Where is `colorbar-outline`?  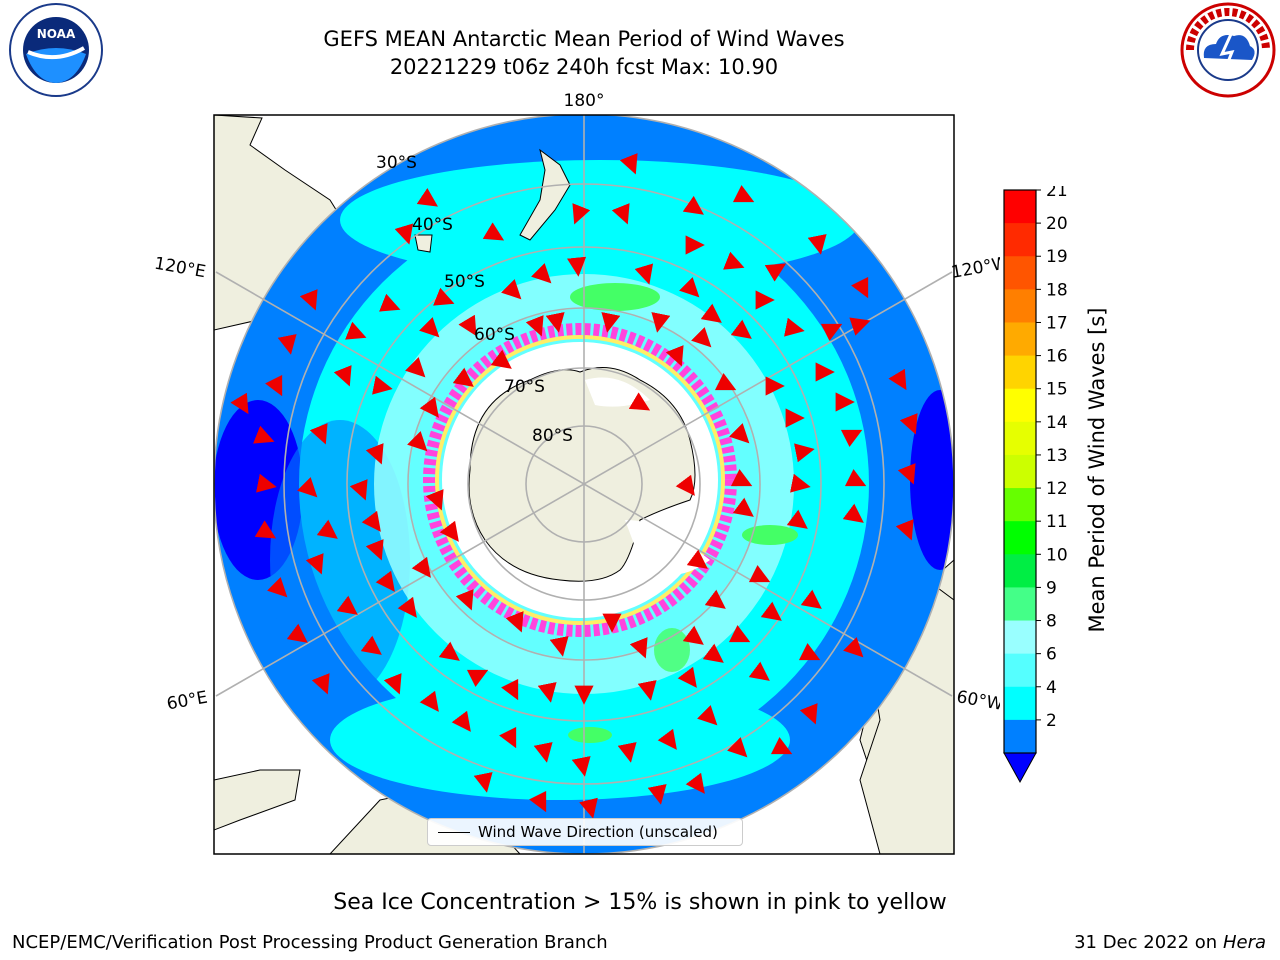 colorbar-outline is located at coordinates (1020, 471).